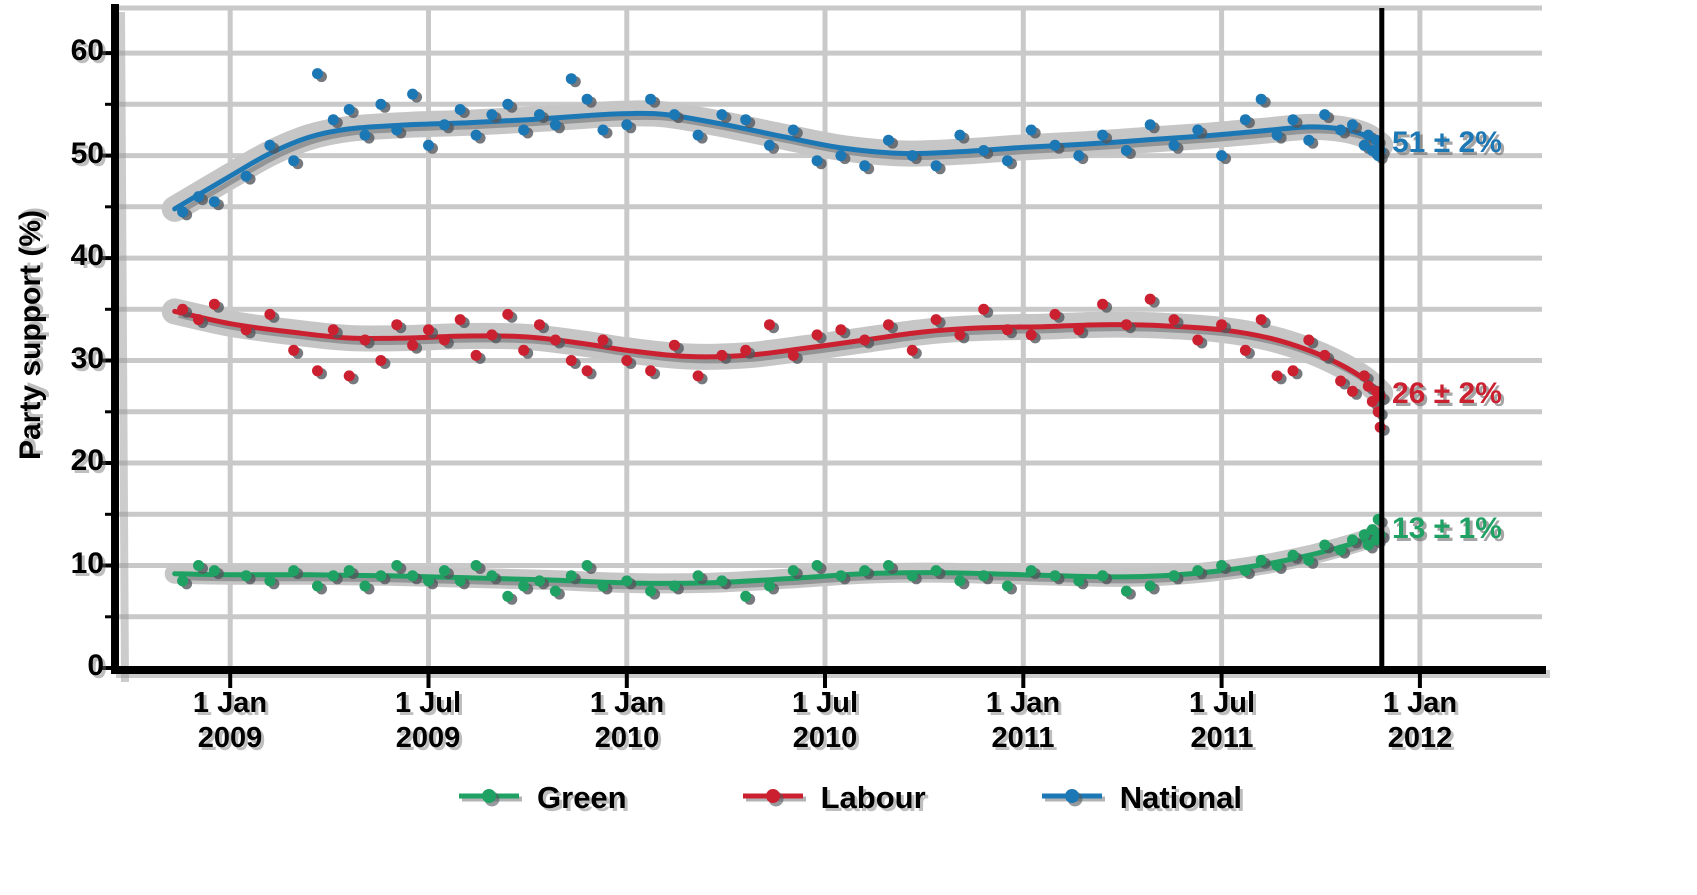 The width and height of the screenshot is (1697, 895). Describe the element at coordinates (1140, 798) in the screenshot. I see `legend-item-national: National` at that location.